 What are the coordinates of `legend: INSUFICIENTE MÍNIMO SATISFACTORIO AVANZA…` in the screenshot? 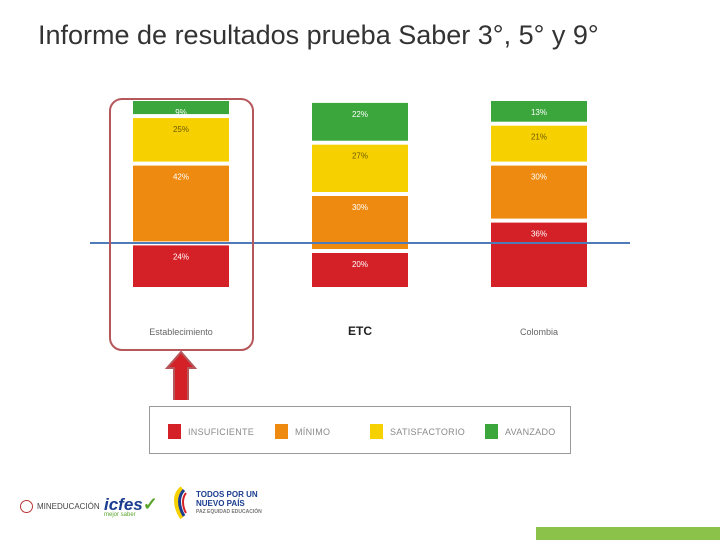 It's located at (360, 430).